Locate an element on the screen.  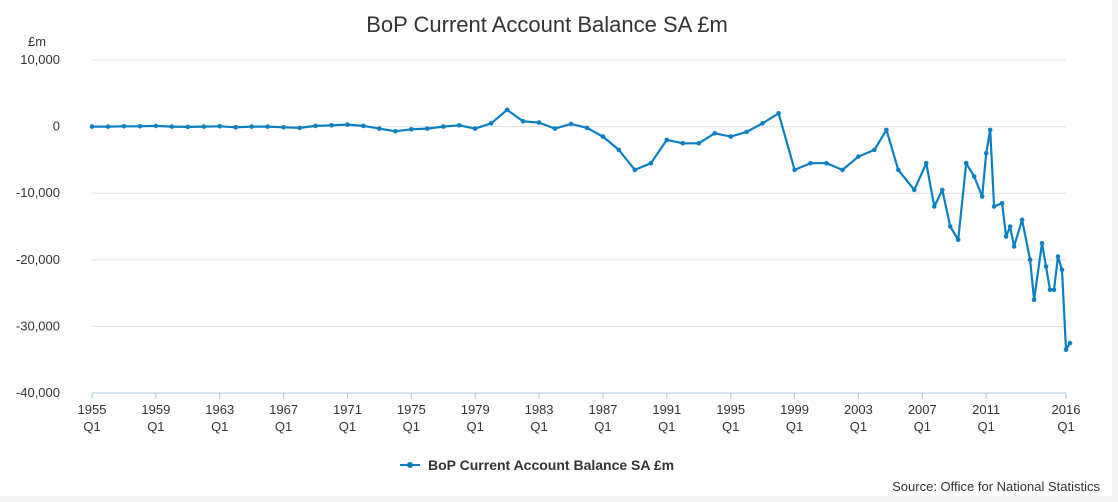
source-credit: Source: Office for National Statistics is located at coordinates (996, 486).